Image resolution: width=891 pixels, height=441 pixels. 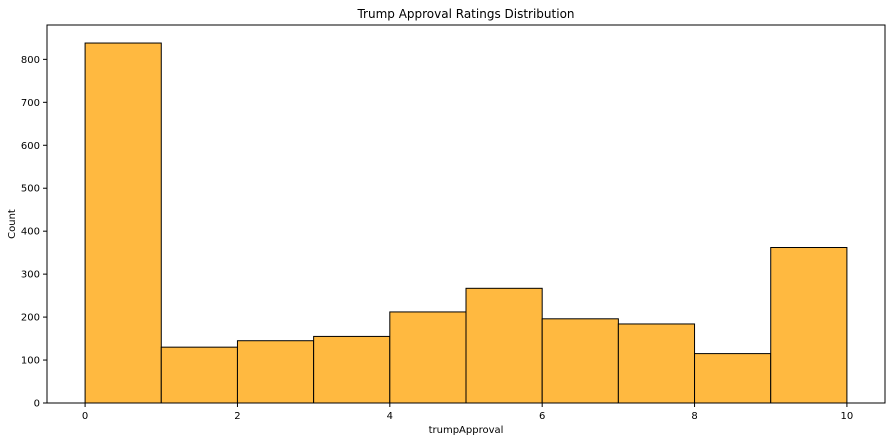 I want to click on x-tick-label: 4, so click(x=390, y=416).